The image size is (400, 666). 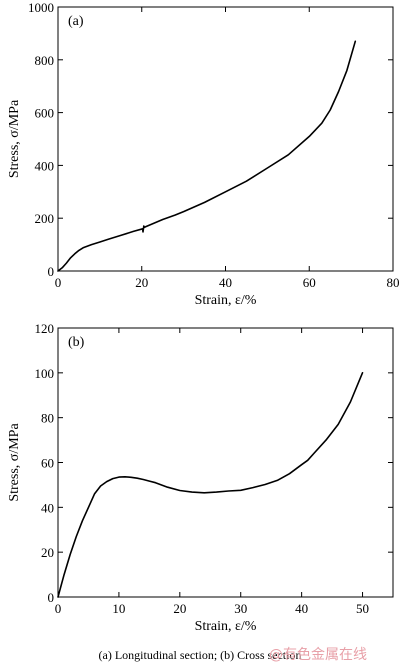 What do you see at coordinates (47, 507) in the screenshot?
I see `y-tick-label: 40` at bounding box center [47, 507].